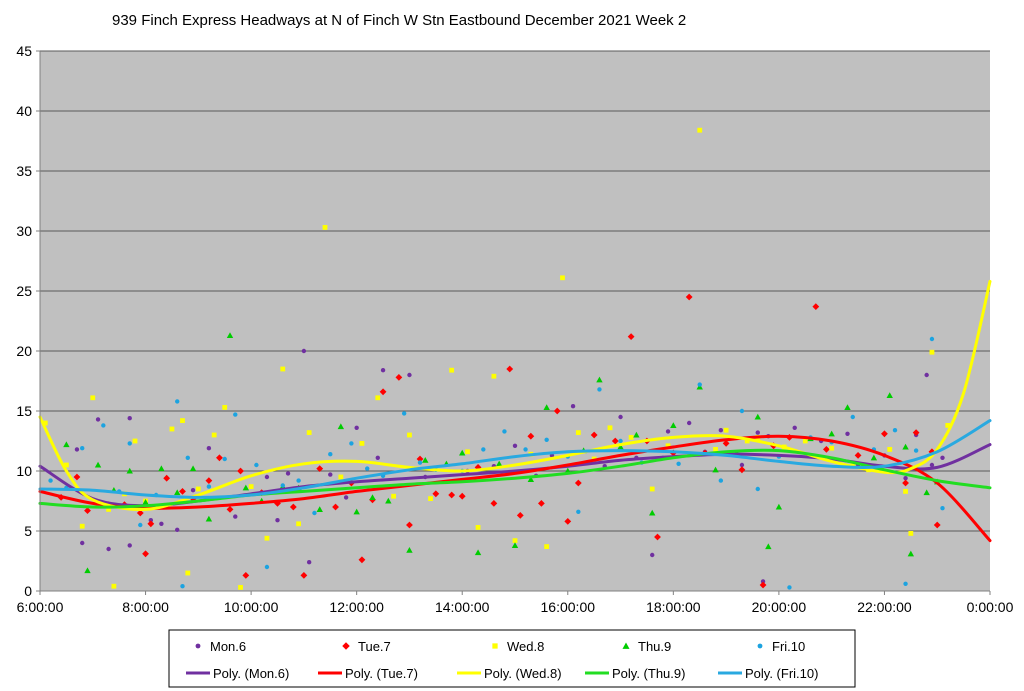  What do you see at coordinates (568, 607) in the screenshot?
I see `x-tick-label: 16:00:00` at bounding box center [568, 607].